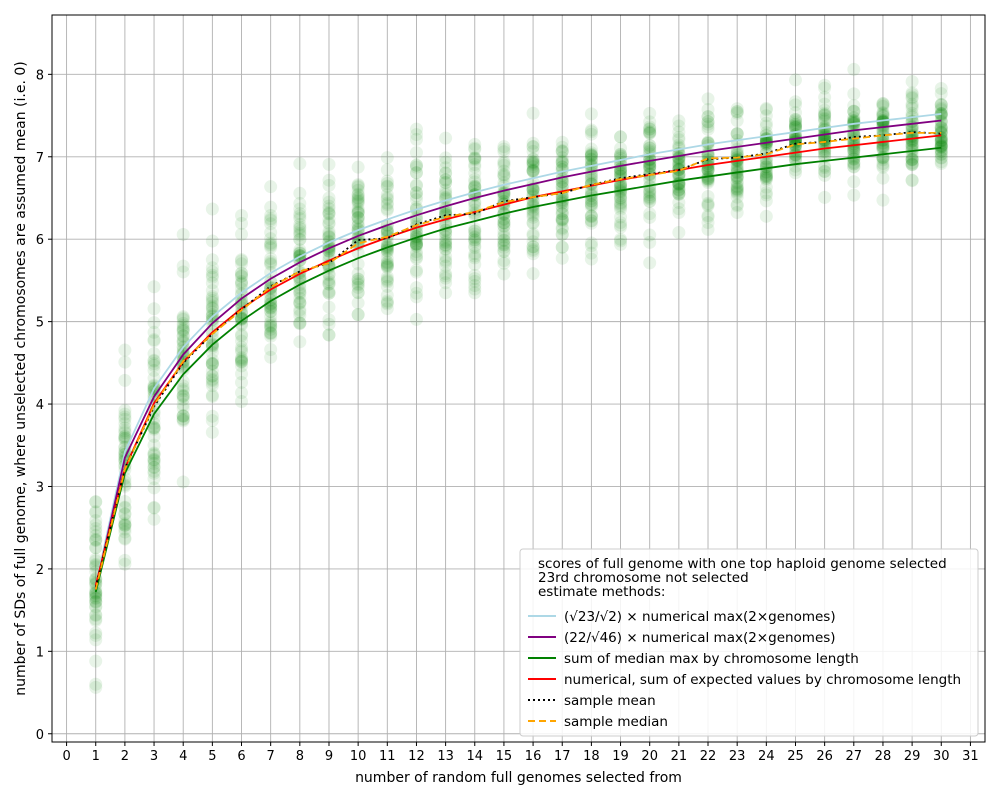 This screenshot has width=1000, height=800. What do you see at coordinates (271, 756) in the screenshot?
I see `x-tick-label: 7` at bounding box center [271, 756].